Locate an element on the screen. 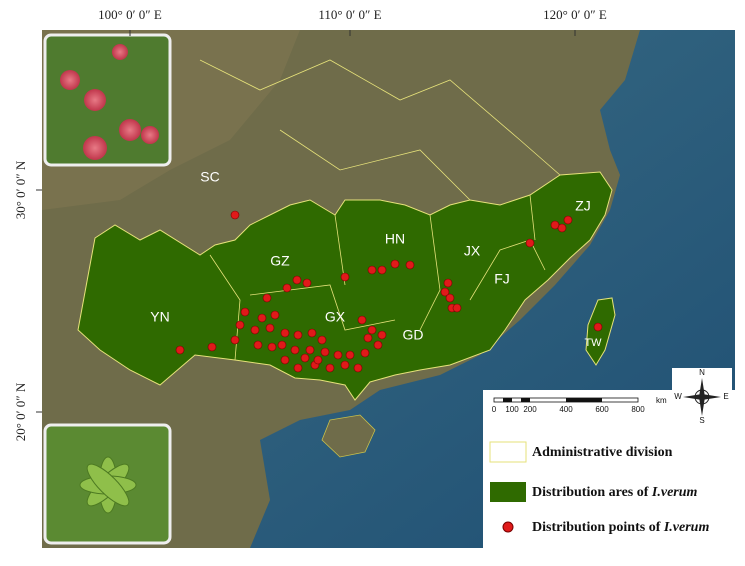 The width and height of the screenshot is (745, 566). lon-label: 110° 0′ 0″ E is located at coordinates (349, 14).